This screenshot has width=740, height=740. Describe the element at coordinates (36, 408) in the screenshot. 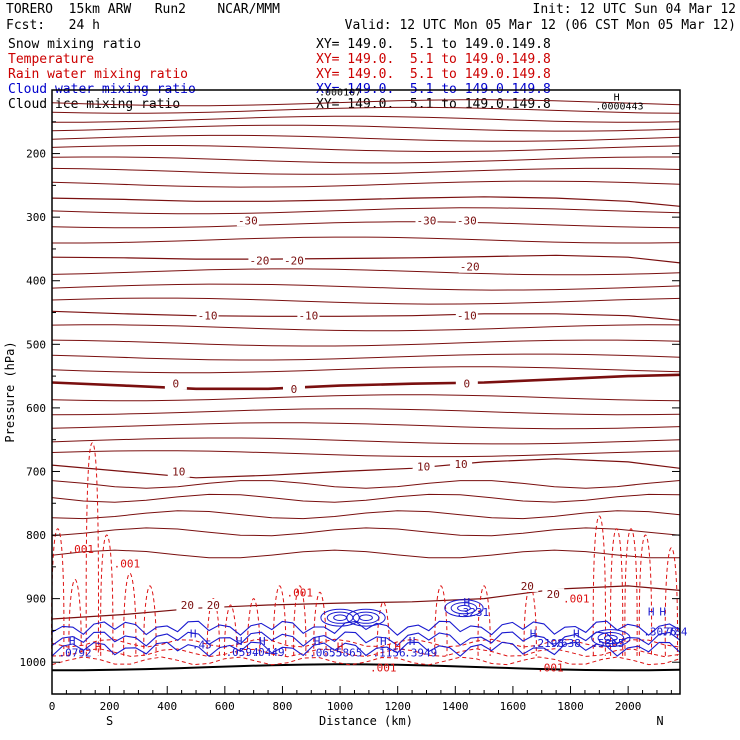

I see `y-tick-label: 600` at that location.